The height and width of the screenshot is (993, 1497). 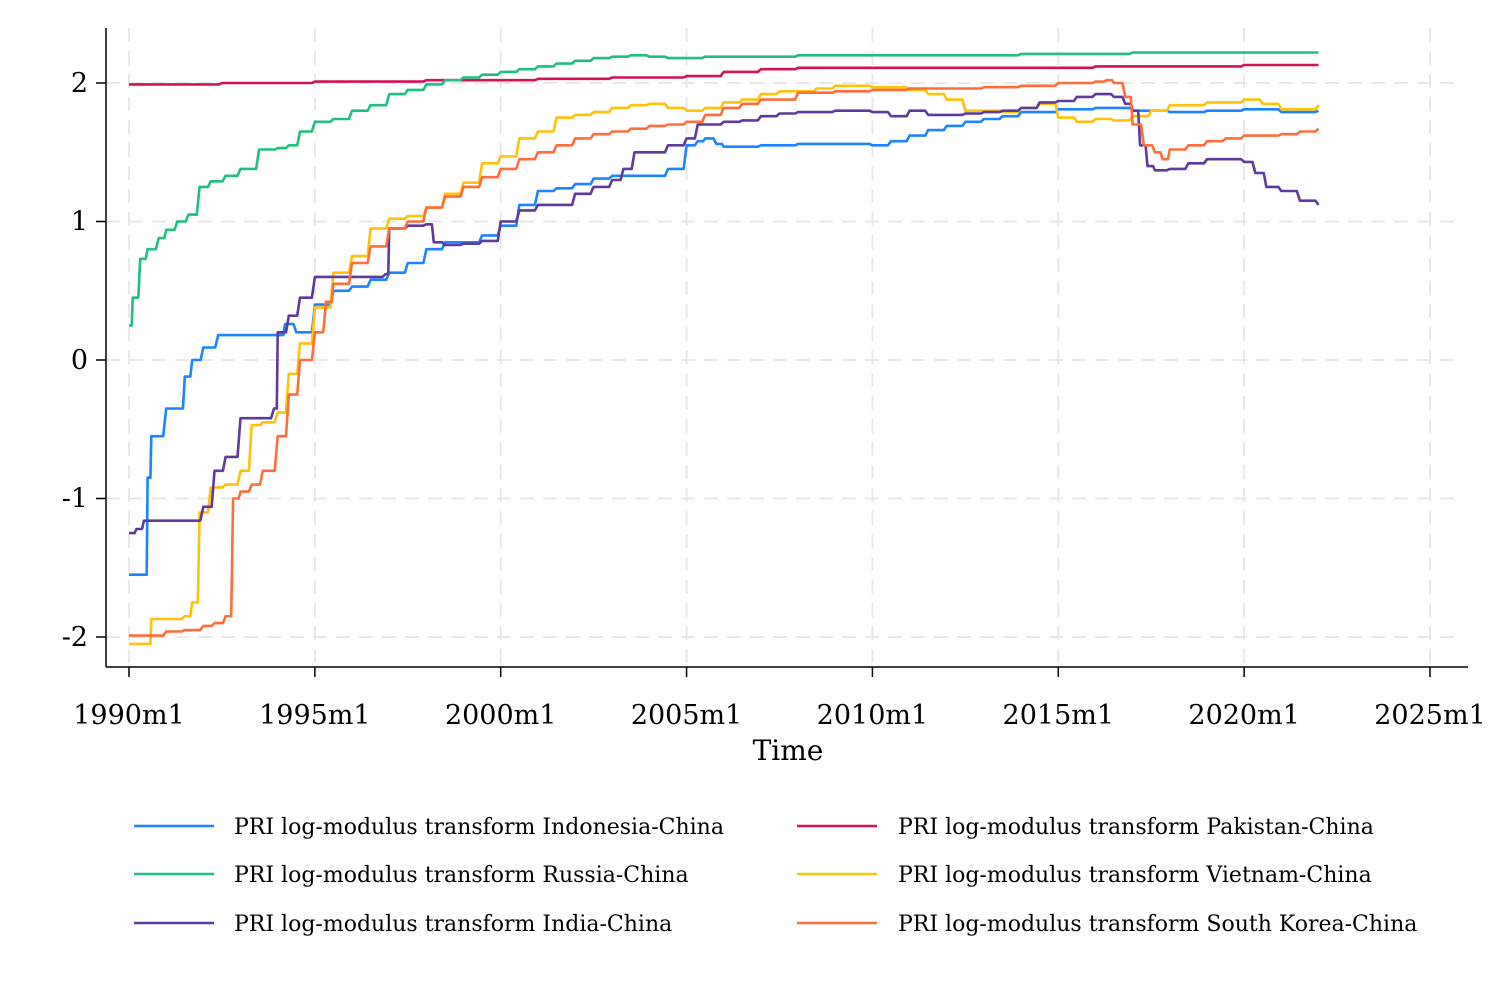 What do you see at coordinates (79, 83) in the screenshot?
I see `y-tick-label: 2` at bounding box center [79, 83].